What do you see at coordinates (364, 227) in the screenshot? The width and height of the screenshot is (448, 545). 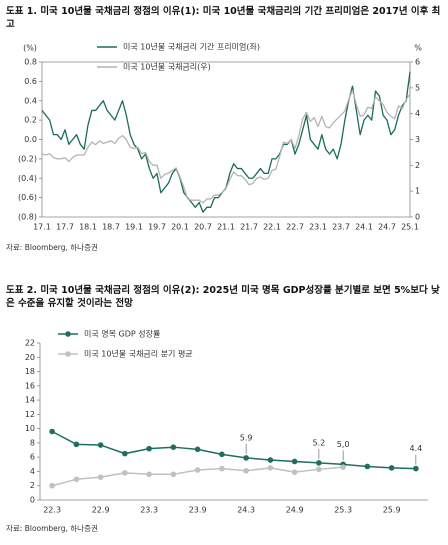 I see `x-tick-label: 24.1` at bounding box center [364, 227].